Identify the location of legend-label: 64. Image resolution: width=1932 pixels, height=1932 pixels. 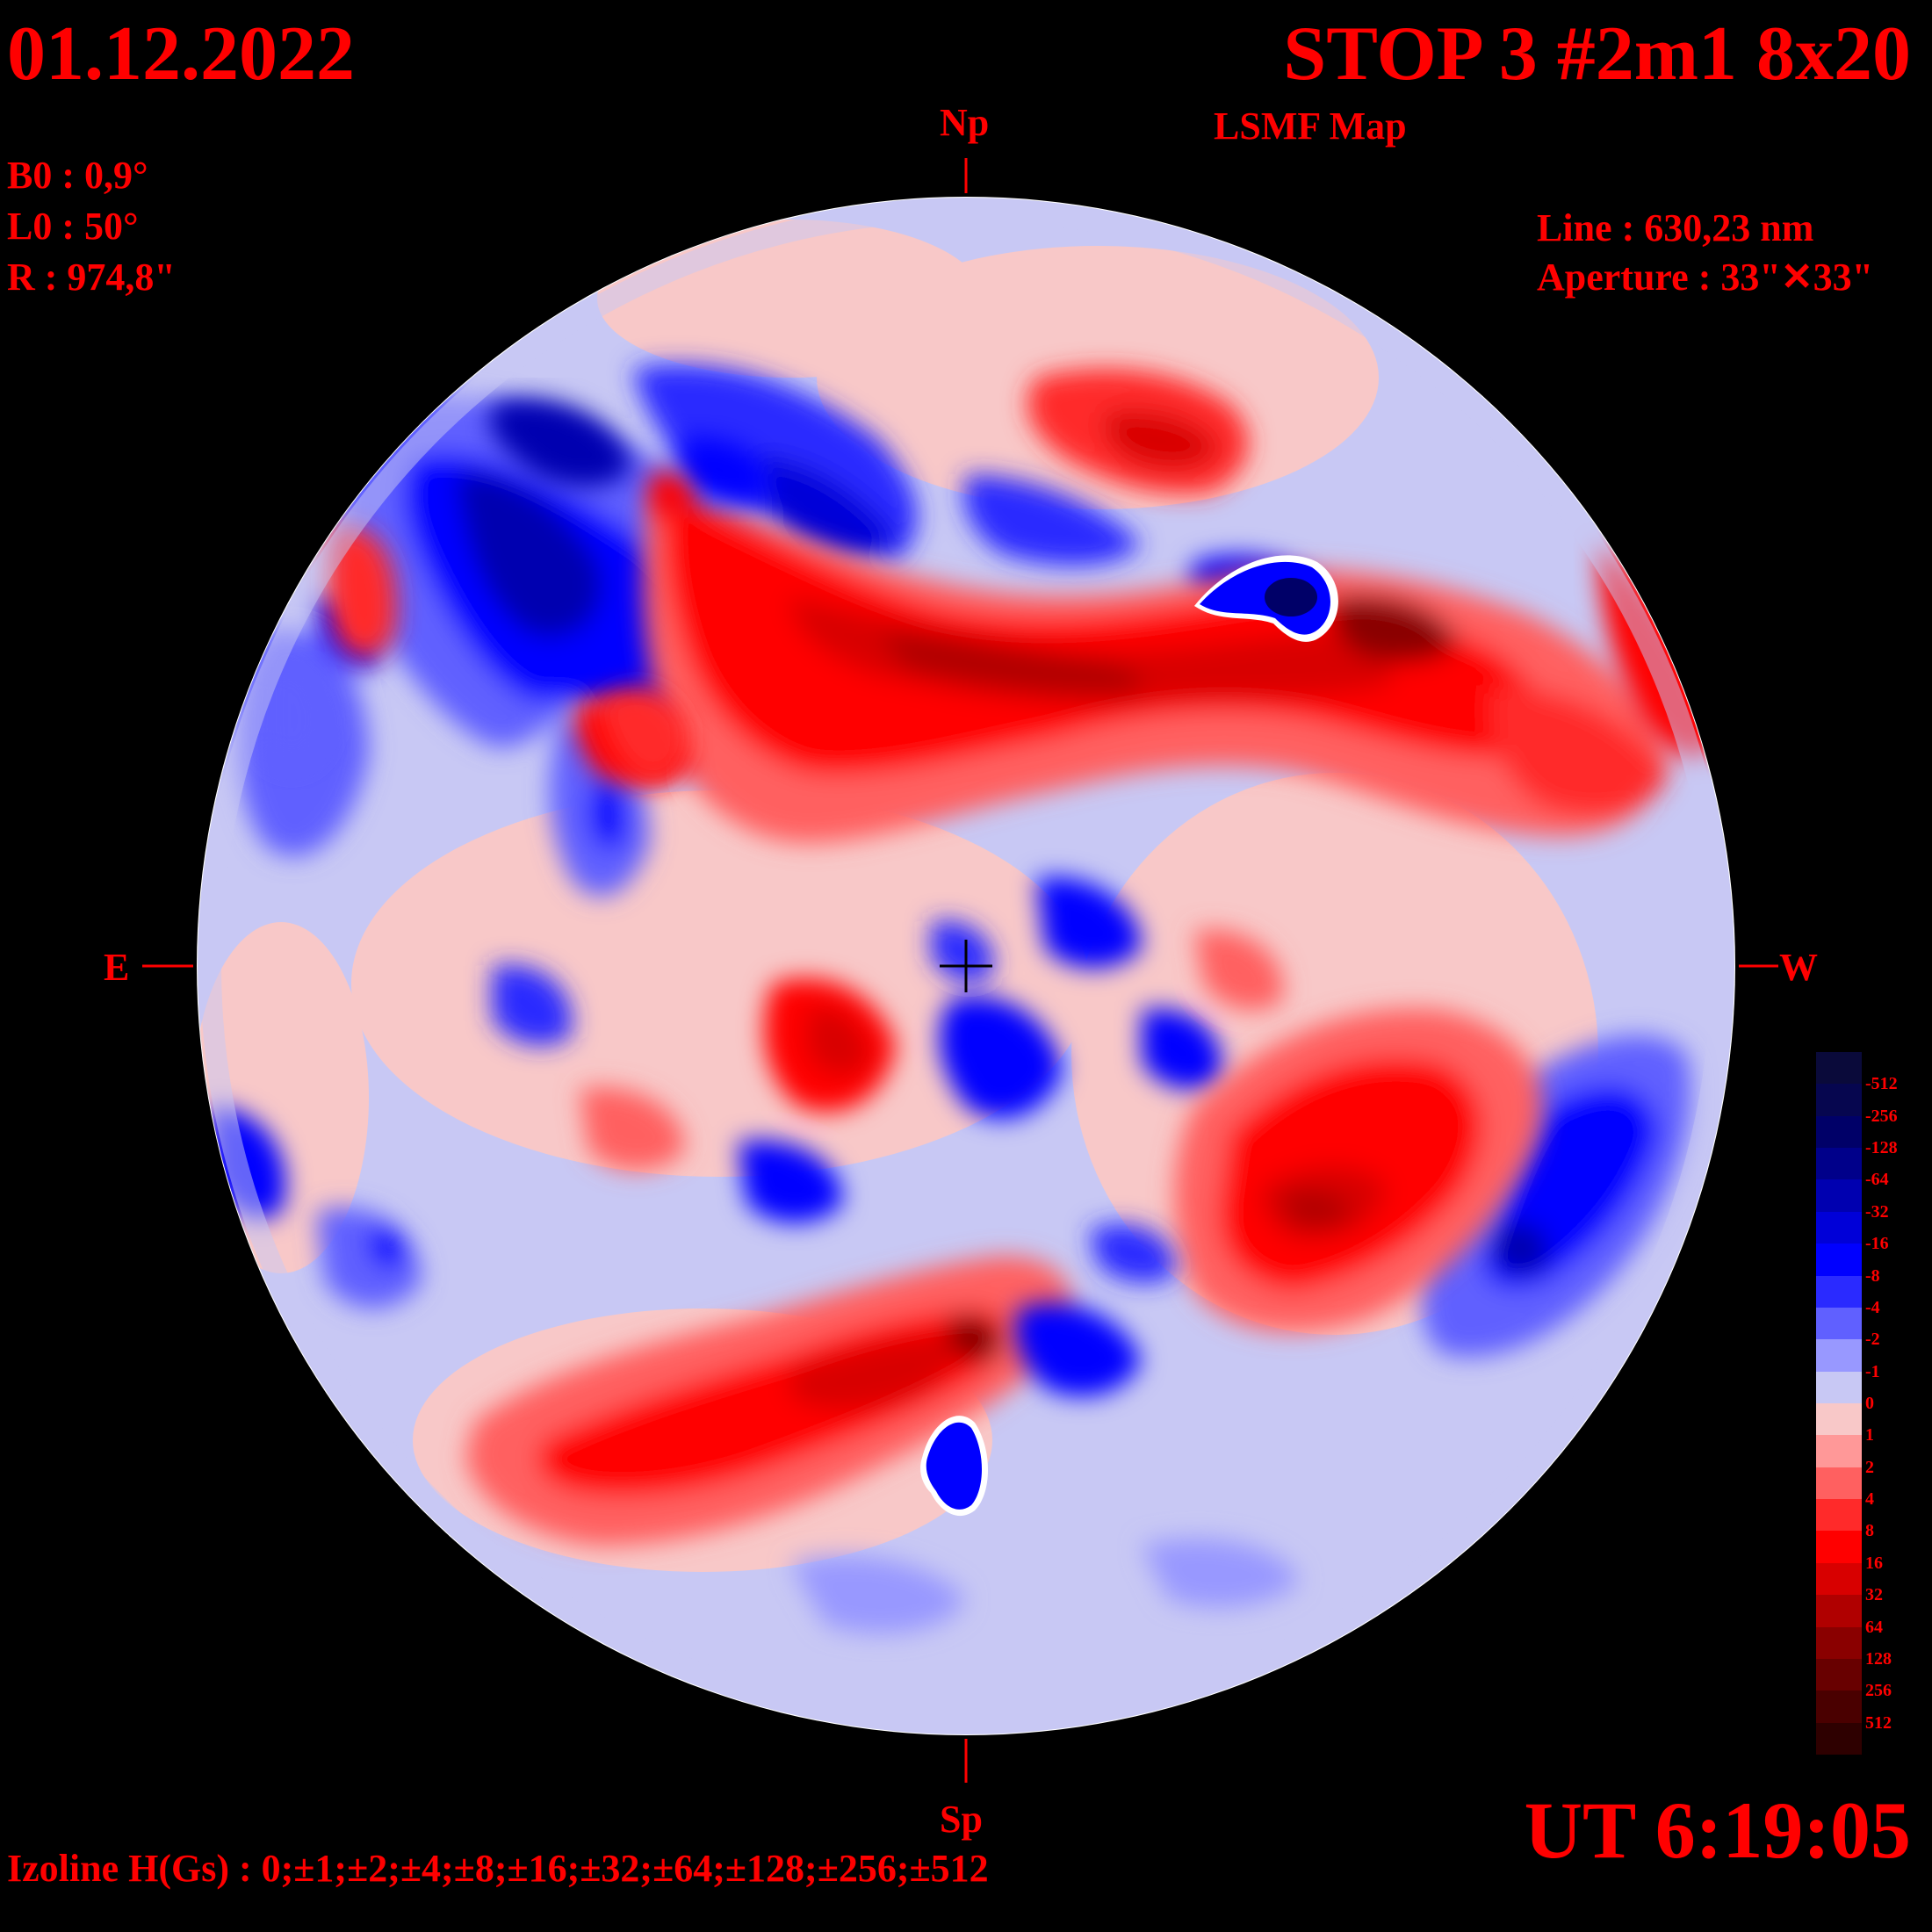
(1874, 1627).